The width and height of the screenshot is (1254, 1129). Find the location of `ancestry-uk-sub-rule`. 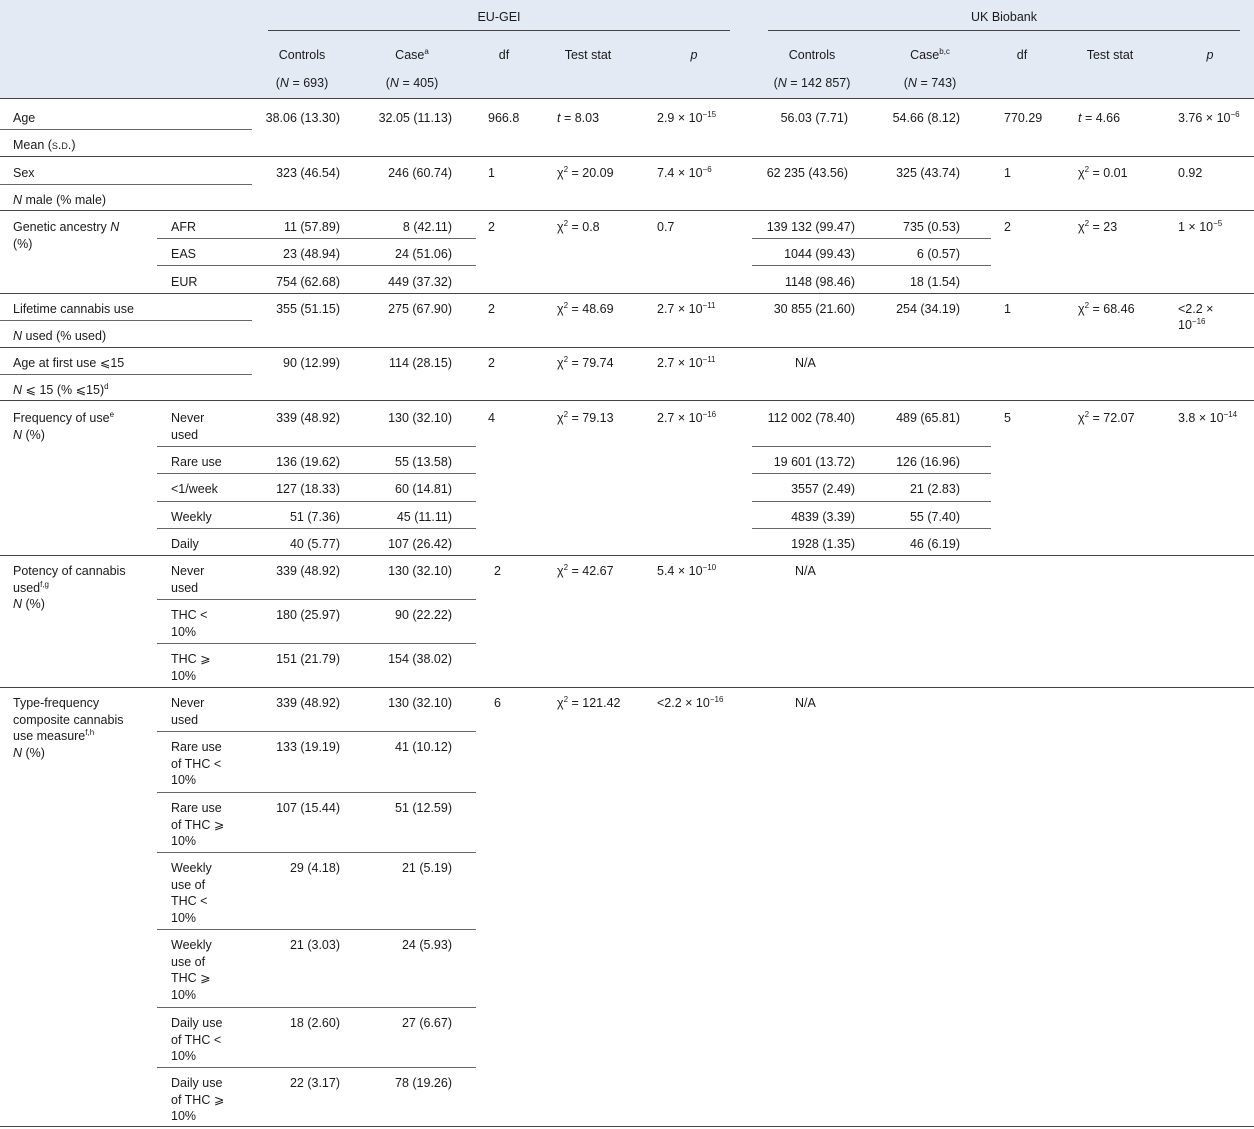

ancestry-uk-sub-rule is located at coordinates (871, 238).